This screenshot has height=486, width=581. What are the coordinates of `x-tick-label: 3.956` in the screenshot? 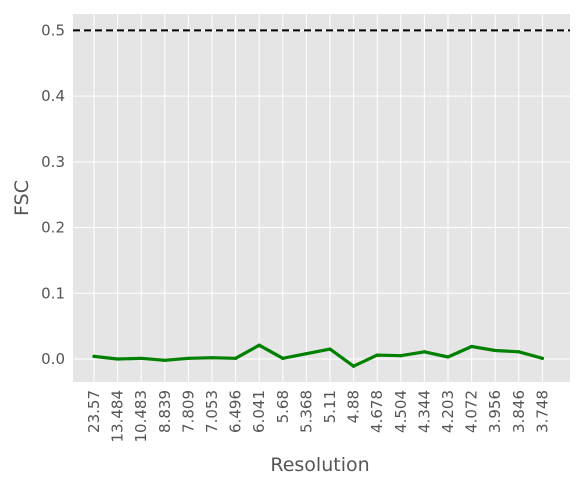 It's located at (495, 411).